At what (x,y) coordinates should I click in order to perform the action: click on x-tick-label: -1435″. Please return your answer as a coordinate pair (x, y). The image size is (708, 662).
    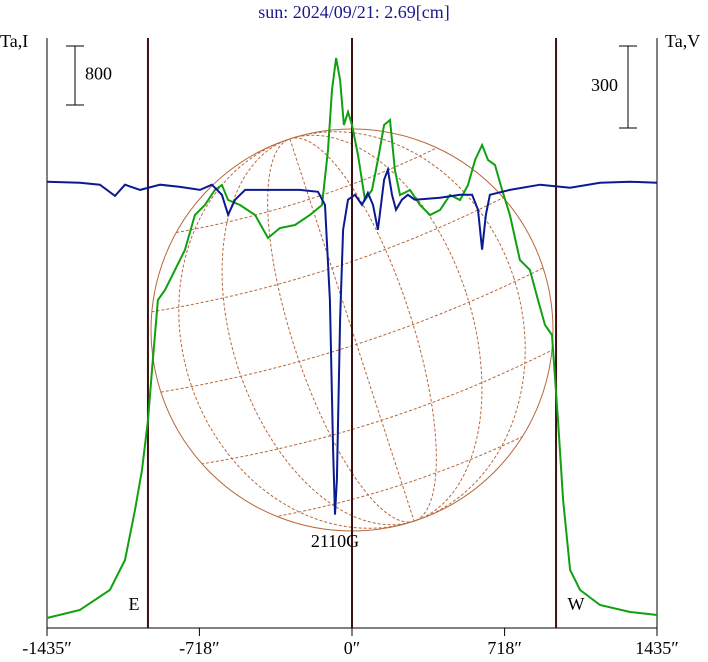
    Looking at the image, I should click on (47, 648).